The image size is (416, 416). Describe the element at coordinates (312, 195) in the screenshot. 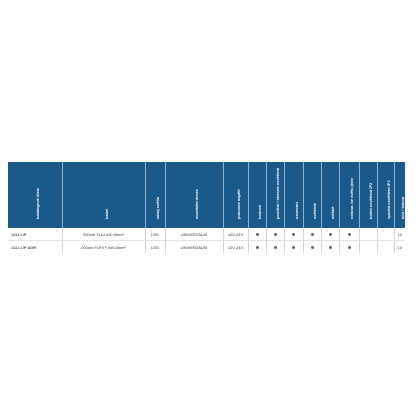

I see `col-header: světelné` at that location.